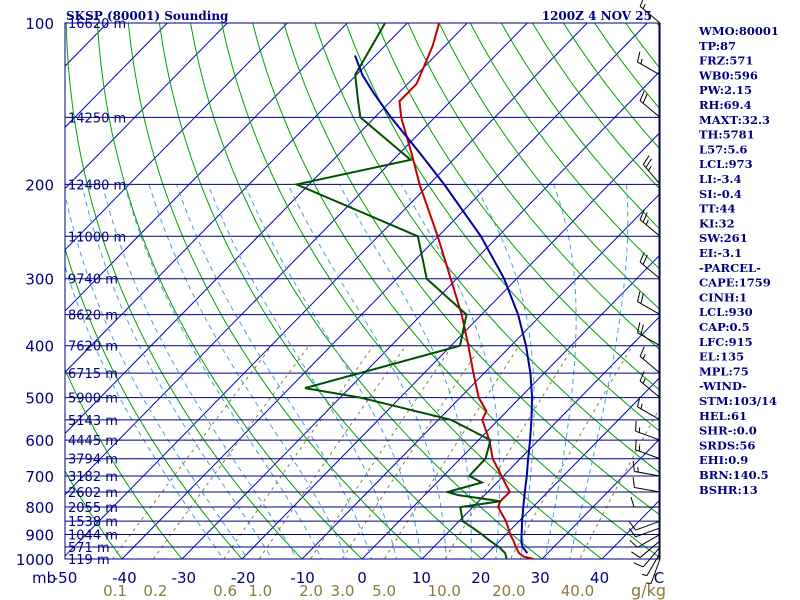 This screenshot has height=600, width=800. Describe the element at coordinates (93, 441) in the screenshot. I see `height-label: 4445 m` at that location.